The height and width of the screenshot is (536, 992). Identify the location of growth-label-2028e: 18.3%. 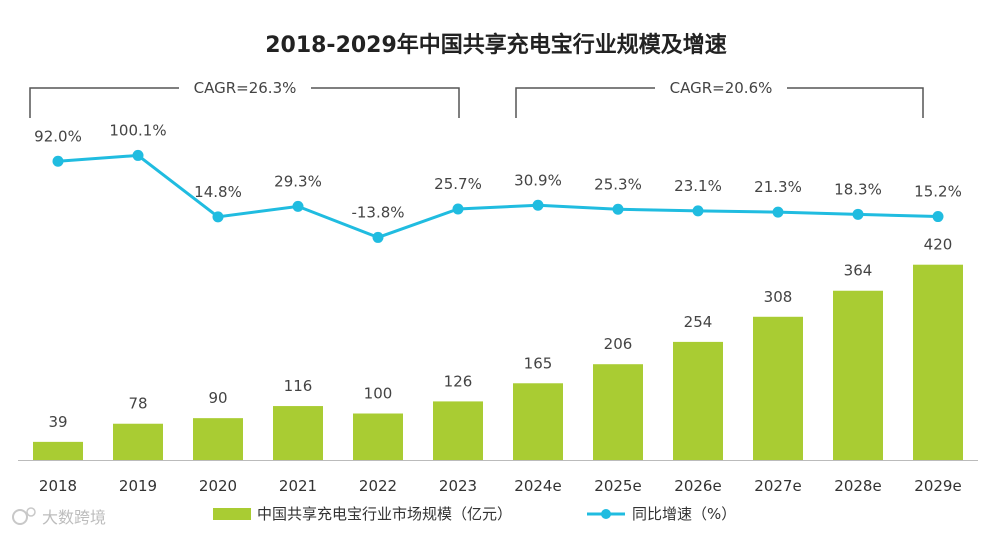
(858, 189).